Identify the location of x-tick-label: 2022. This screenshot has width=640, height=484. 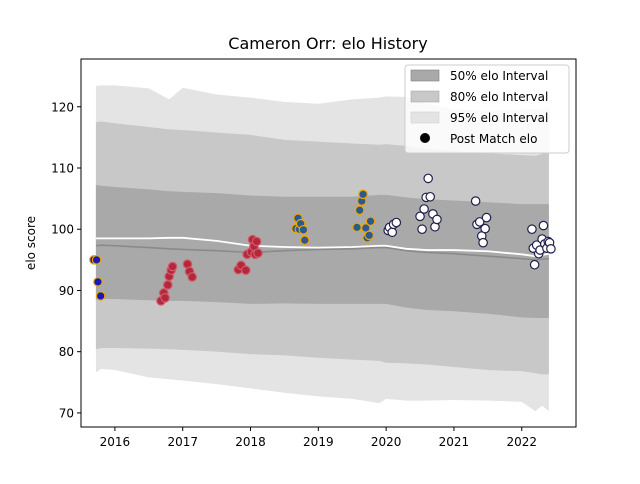
(521, 442).